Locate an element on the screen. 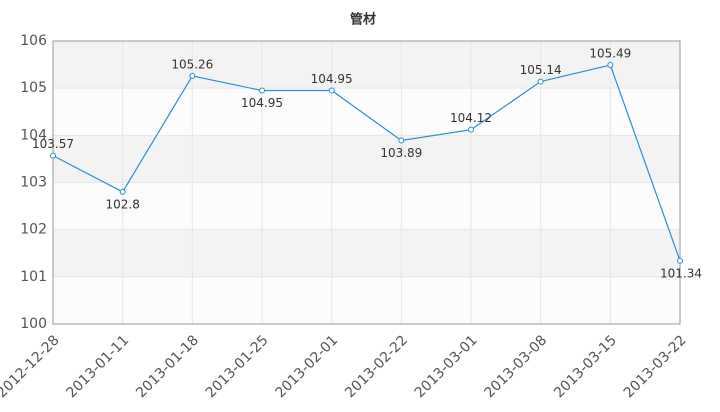  y-tick-label: 106 is located at coordinates (33, 41).